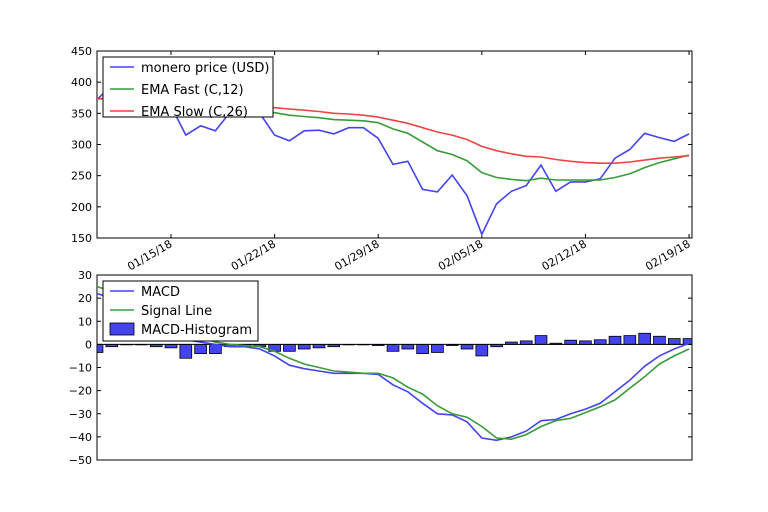 The image size is (768, 512). Describe the element at coordinates (356, 255) in the screenshot. I see `price-x-tick-label: 01/29/18` at that location.